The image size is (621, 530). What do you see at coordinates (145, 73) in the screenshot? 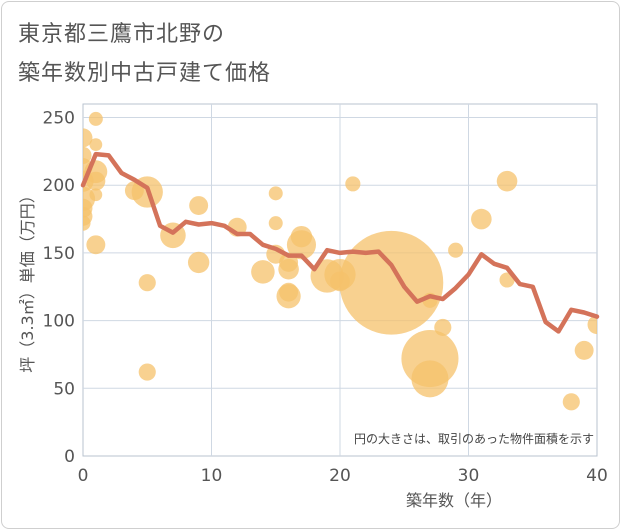
I see `chart-title-line2: 築年数別中古戸建て価格` at bounding box center [145, 73].